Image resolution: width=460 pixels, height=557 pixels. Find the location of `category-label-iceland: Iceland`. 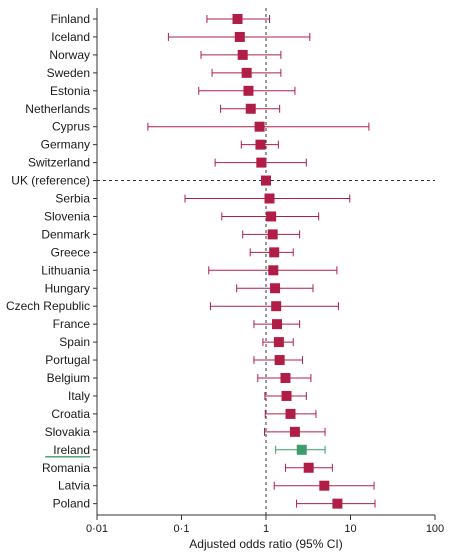

category-label-iceland: Iceland is located at coordinates (70, 37).